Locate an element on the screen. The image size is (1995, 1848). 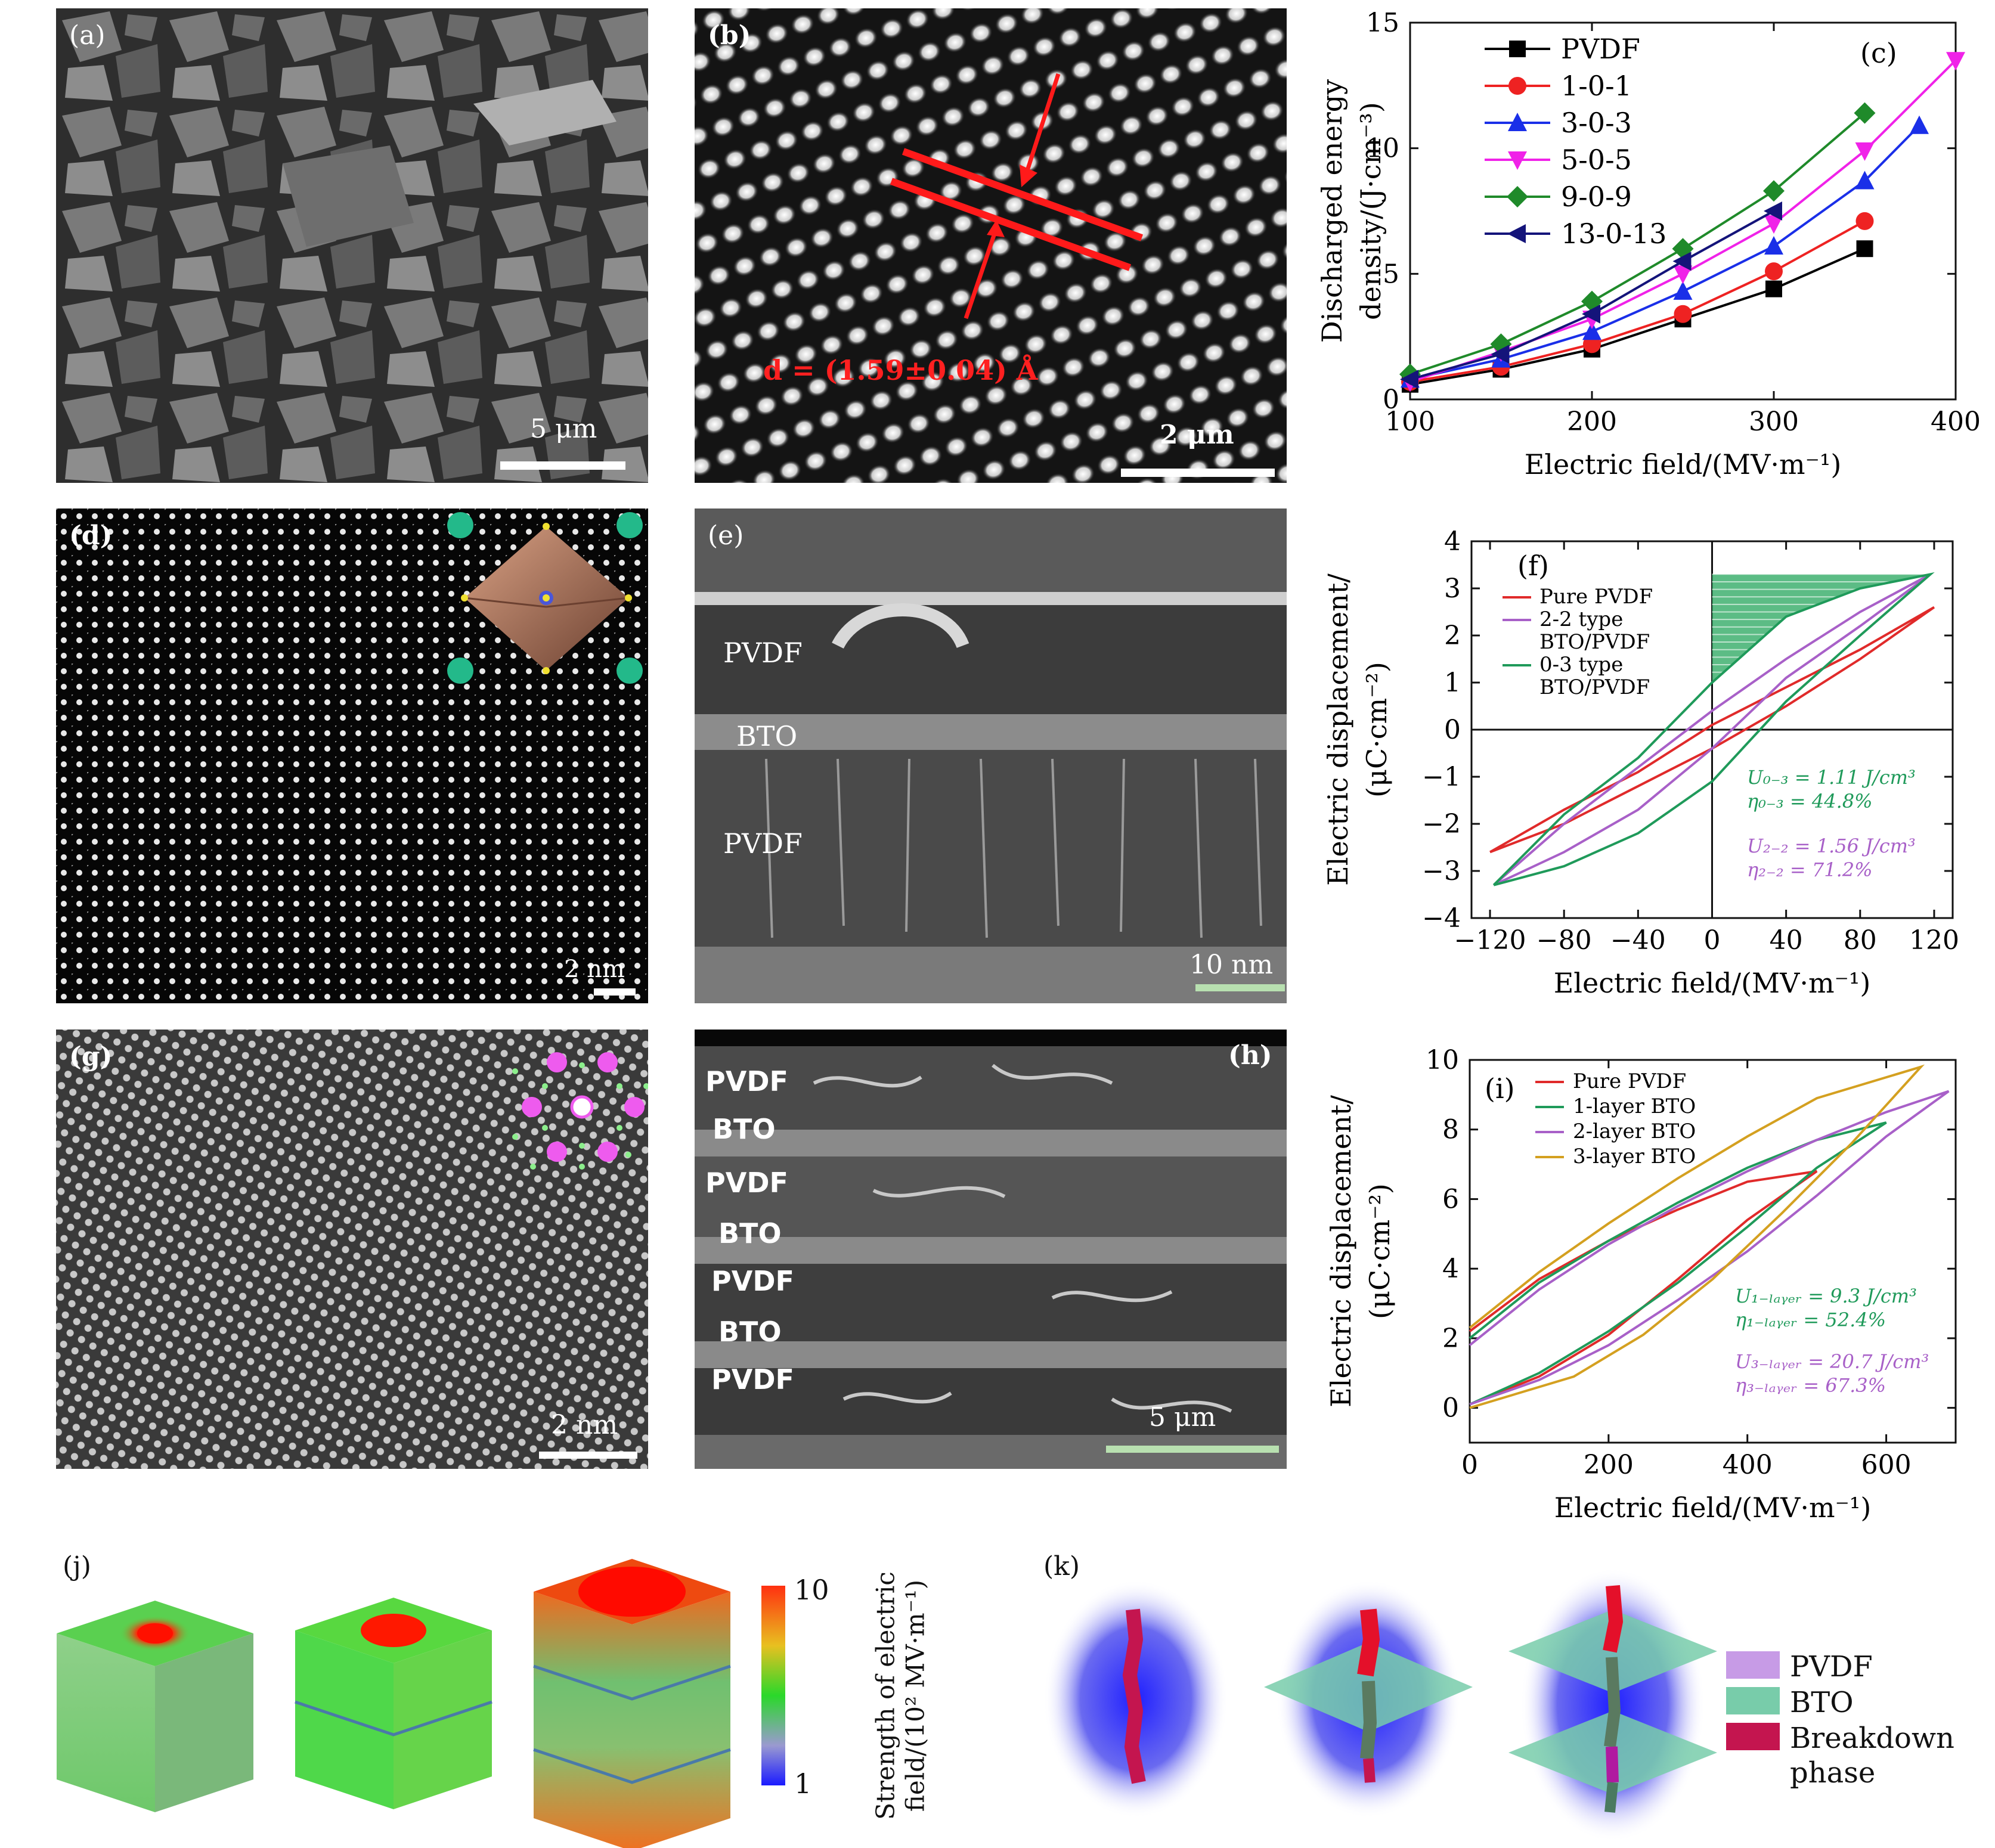
y-tick-label: 10 is located at coordinates (1382, 149).